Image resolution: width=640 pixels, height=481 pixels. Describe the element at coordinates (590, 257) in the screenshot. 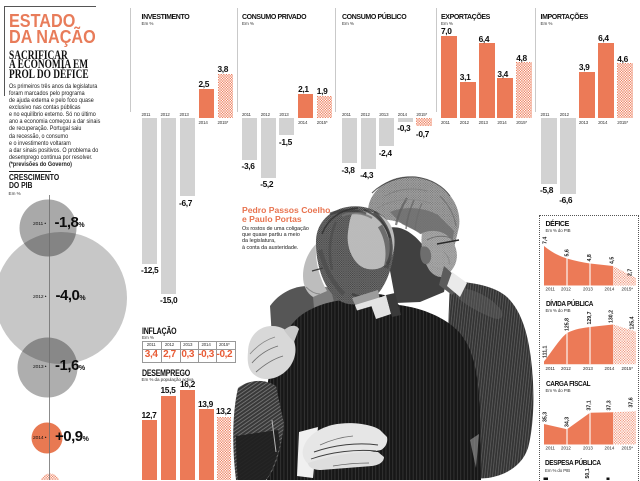

I see `svg-text: 4,8` at that location.